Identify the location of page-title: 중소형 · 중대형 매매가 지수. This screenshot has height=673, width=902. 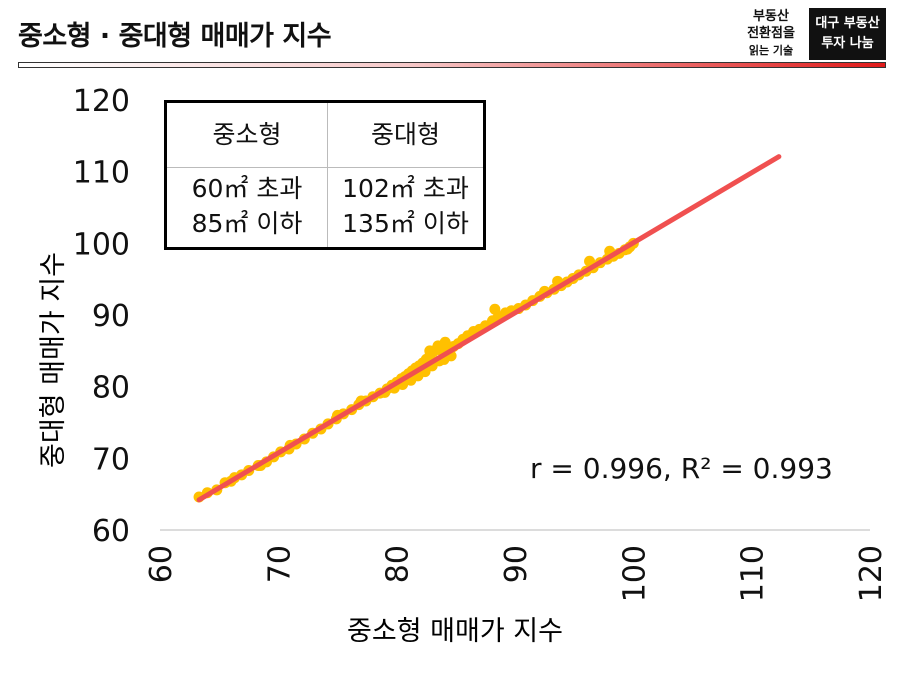
(175, 36).